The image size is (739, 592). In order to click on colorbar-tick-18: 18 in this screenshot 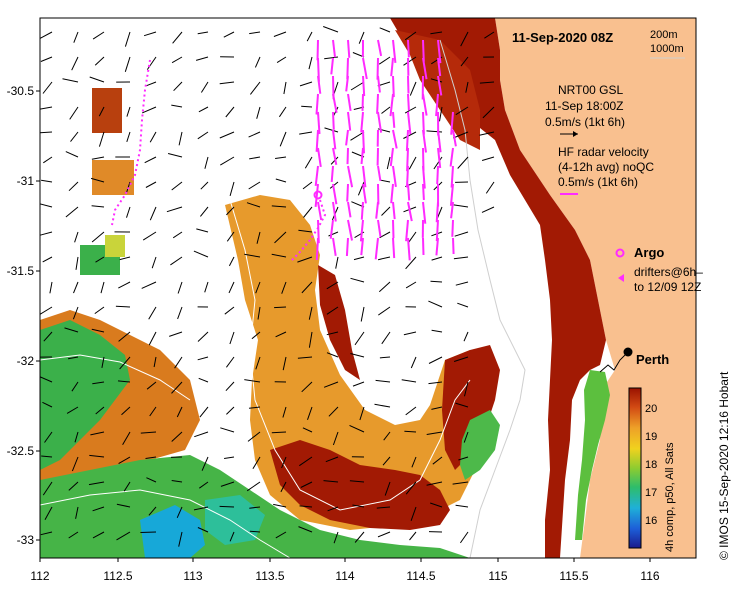, I will do `click(651, 465)`.